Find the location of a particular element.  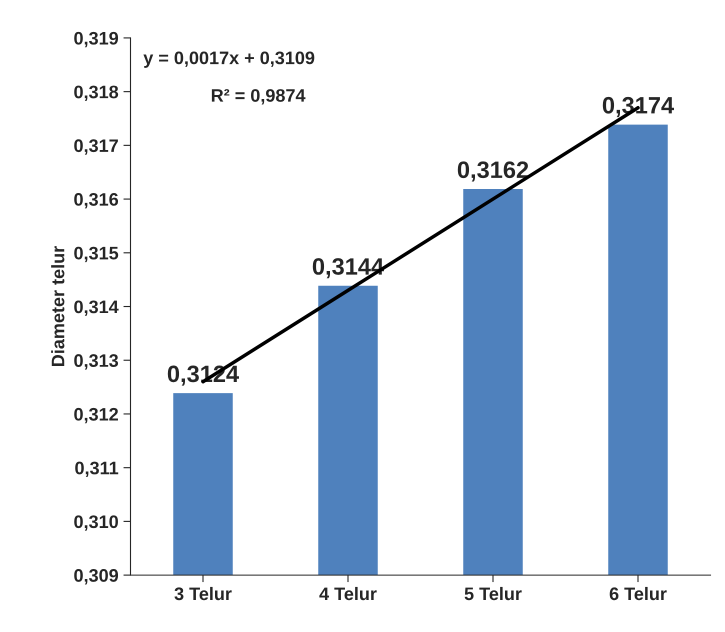

y-tick-label: 0,319 is located at coordinates (96, 40).